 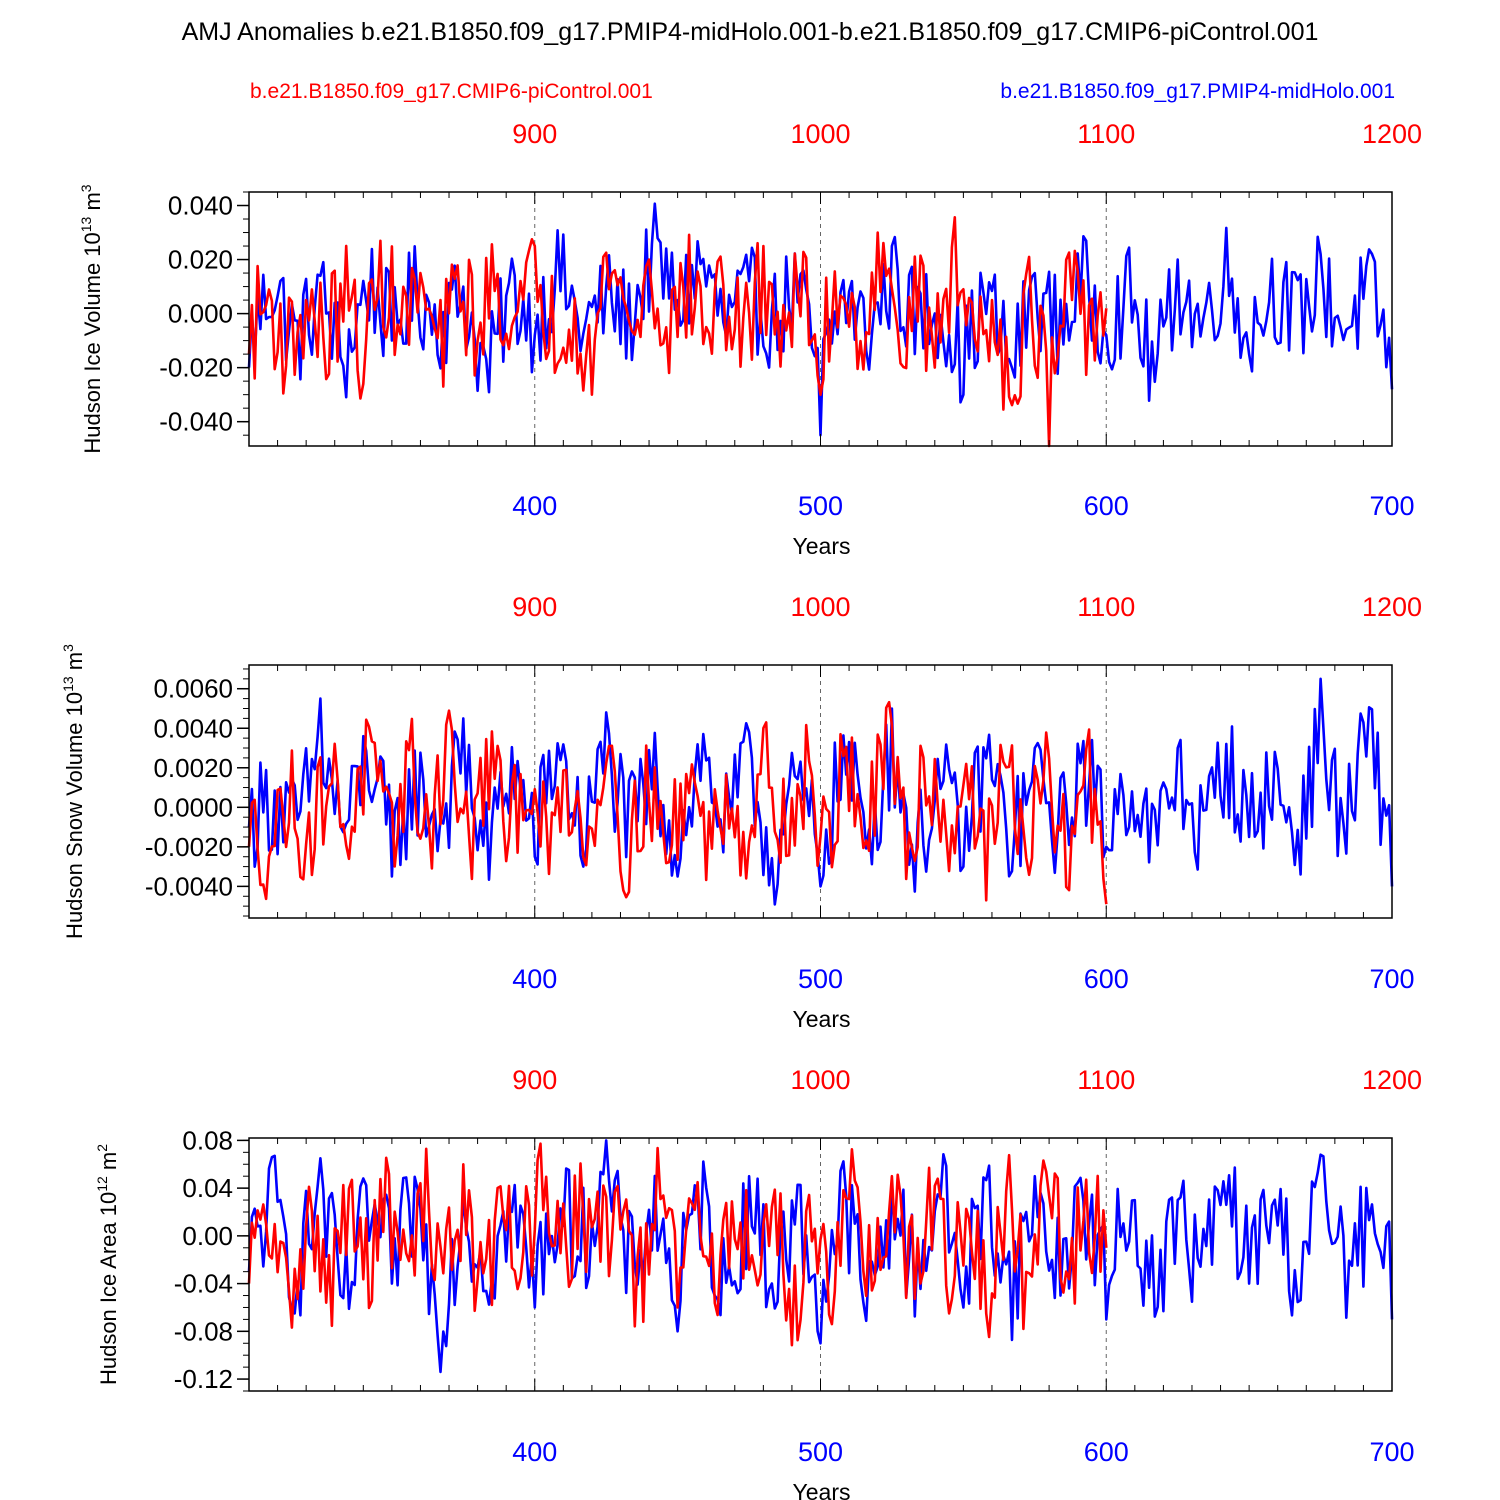 I want to click on y-tick-label: 0.0040, so click(x=193, y=728).